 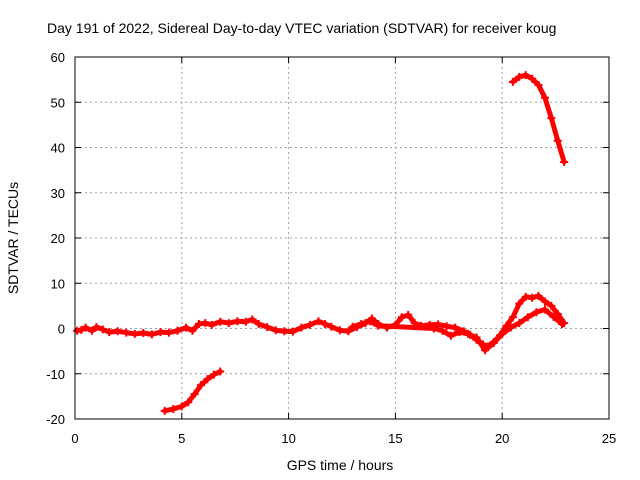 What do you see at coordinates (55, 374) in the screenshot?
I see `y-tick-label: -10` at bounding box center [55, 374].